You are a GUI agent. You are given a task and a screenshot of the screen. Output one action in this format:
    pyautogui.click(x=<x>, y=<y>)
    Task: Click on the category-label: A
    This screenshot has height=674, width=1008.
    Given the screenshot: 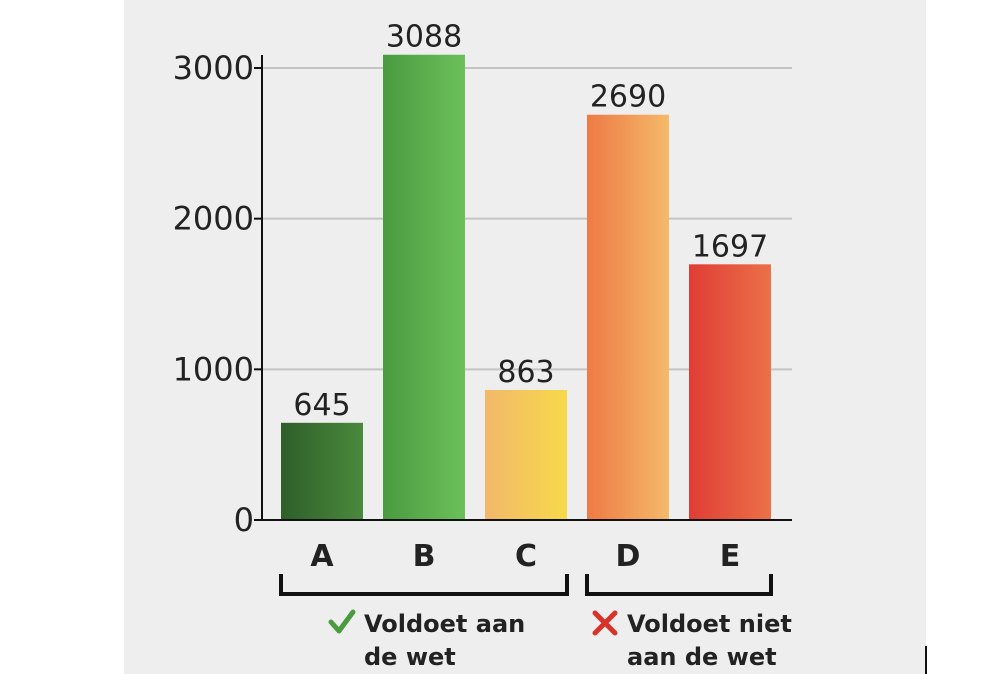 What is the action you would take?
    pyautogui.click(x=322, y=556)
    